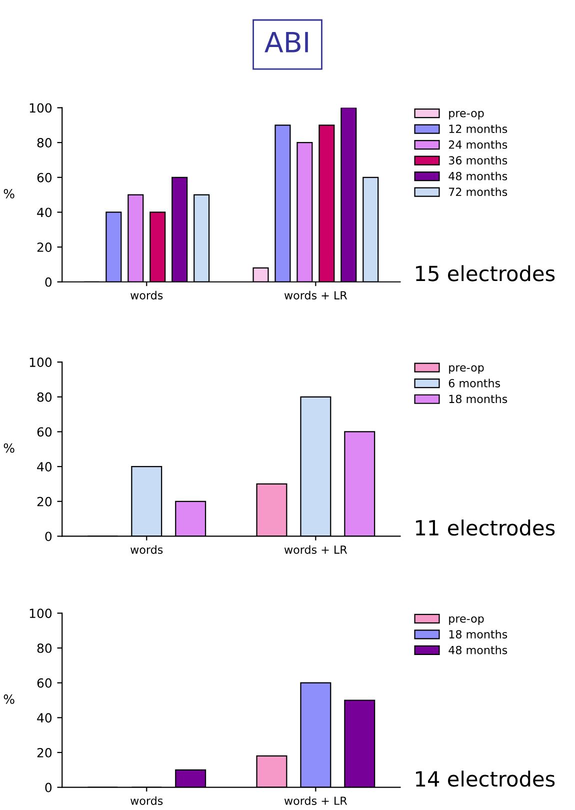 The width and height of the screenshot is (575, 810). Describe the element at coordinates (485, 528) in the screenshot. I see `text: 11 electrodes` at that location.